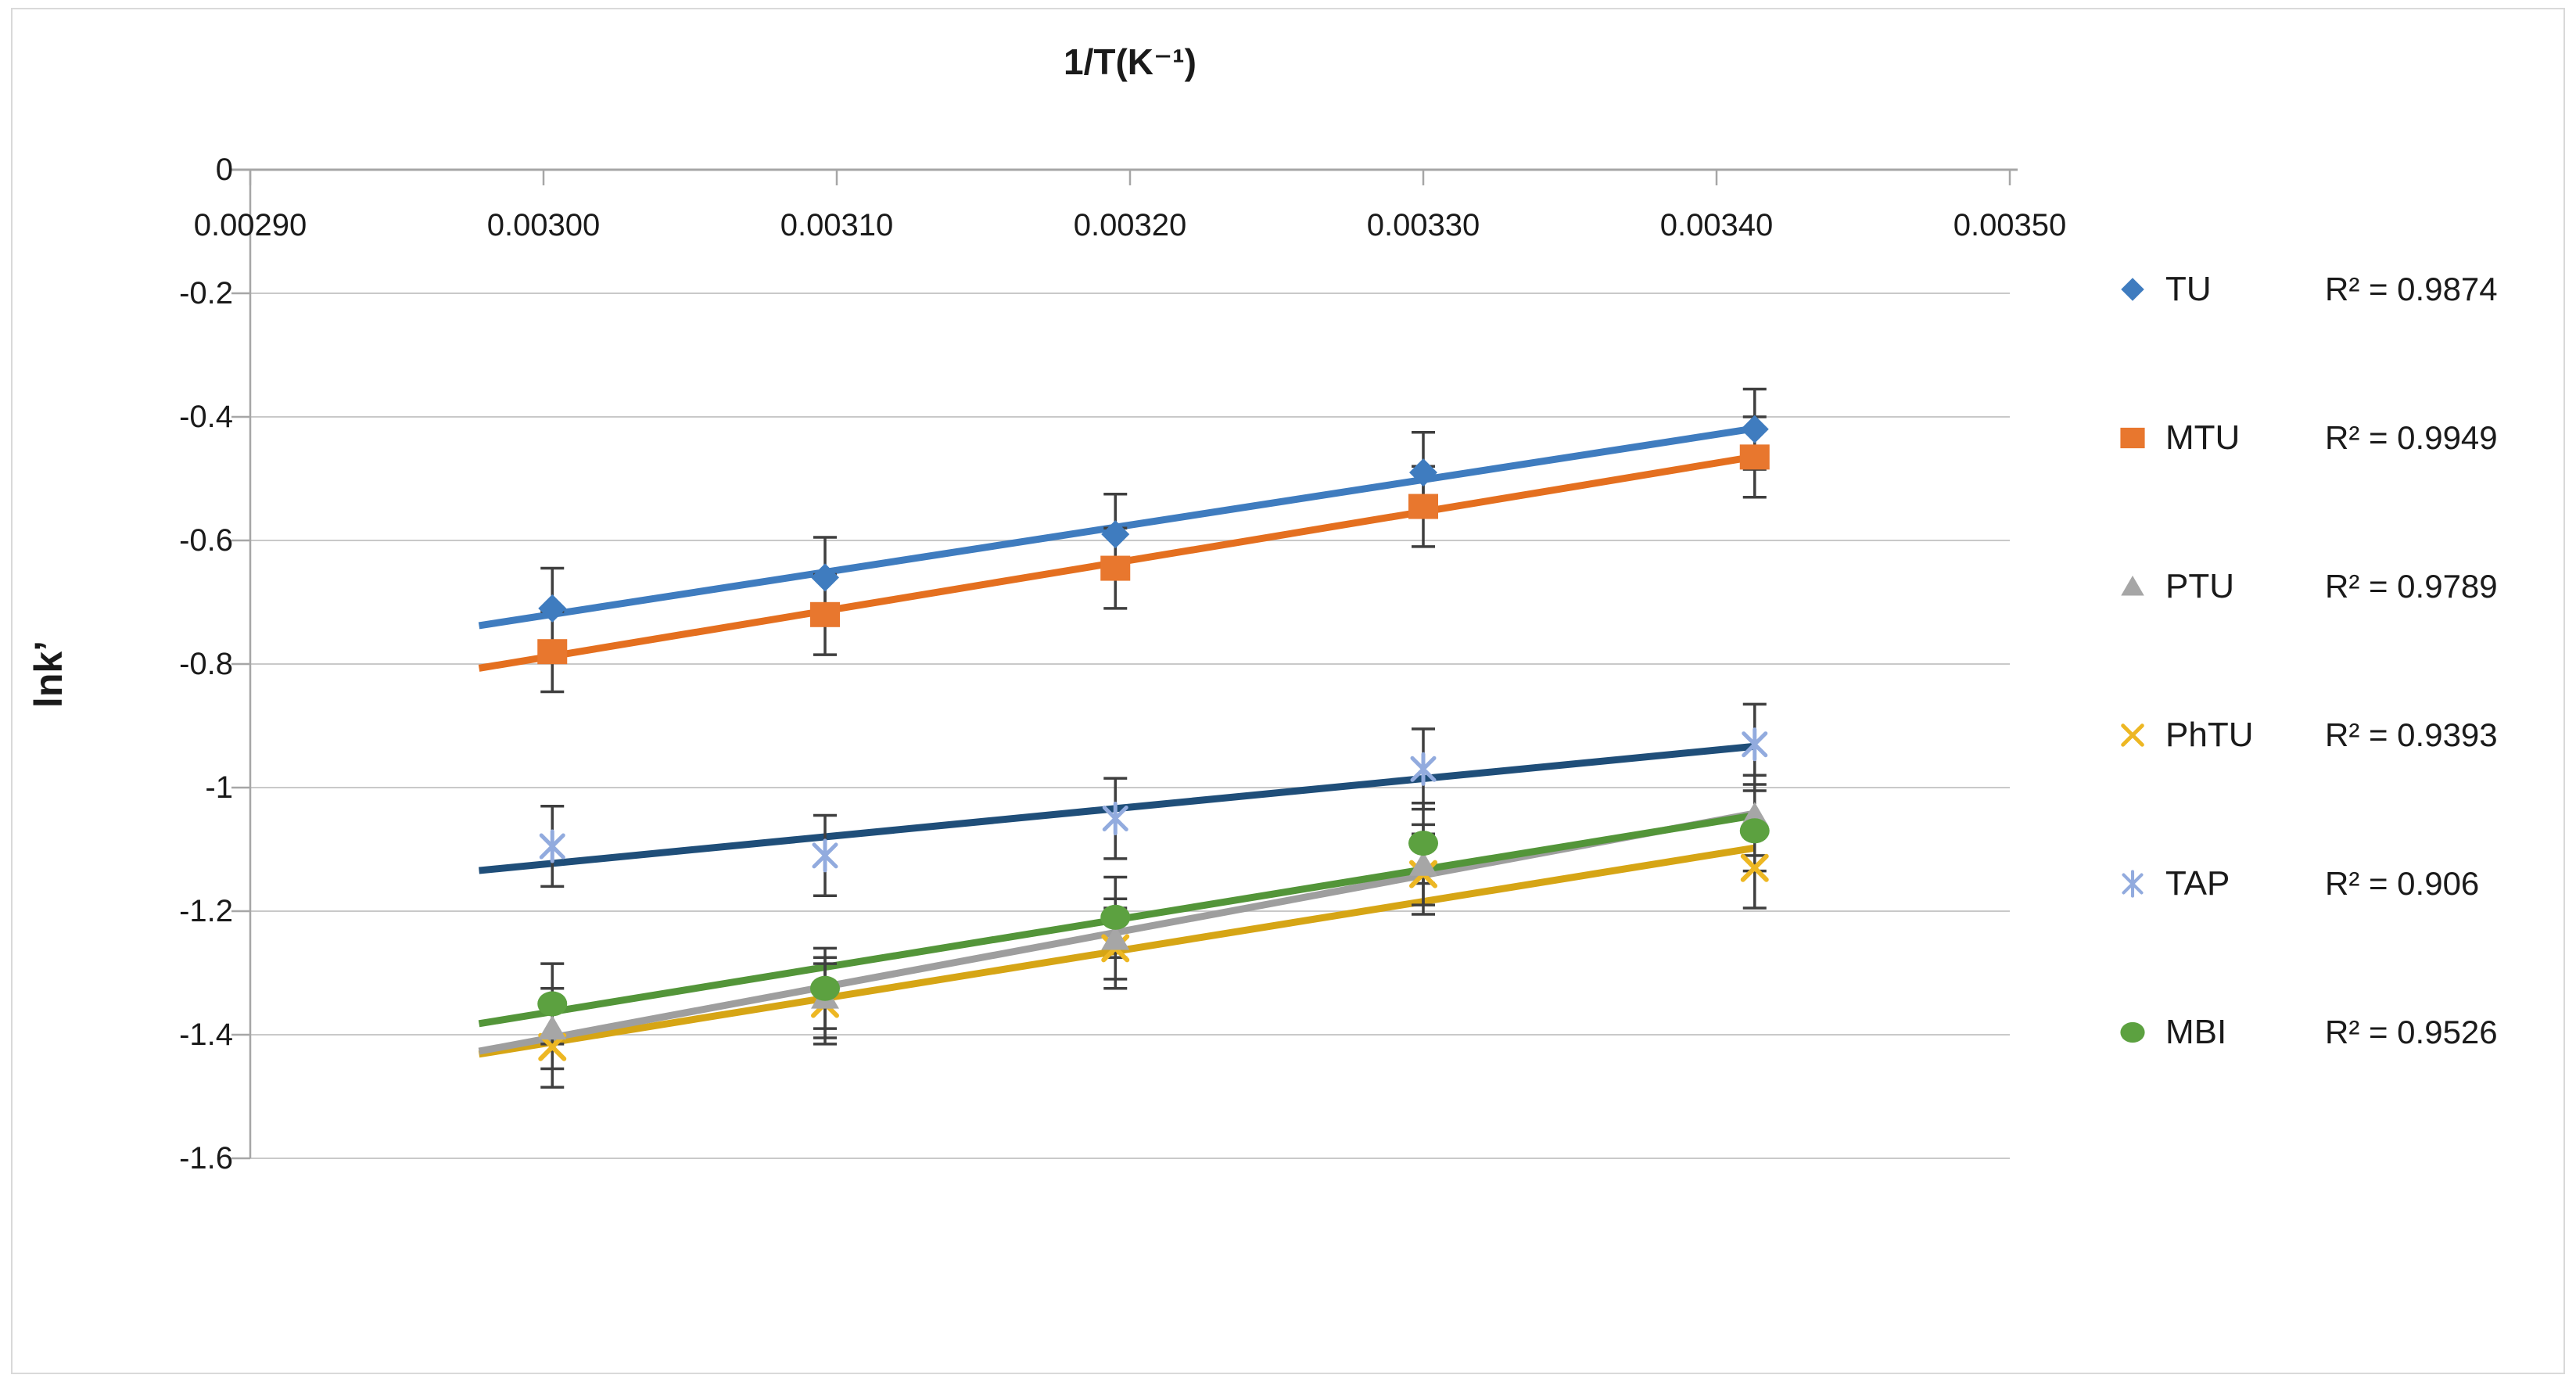 The image size is (2576, 1382). I want to click on legend-r2-value: R² = 0.9789, so click(2411, 587).